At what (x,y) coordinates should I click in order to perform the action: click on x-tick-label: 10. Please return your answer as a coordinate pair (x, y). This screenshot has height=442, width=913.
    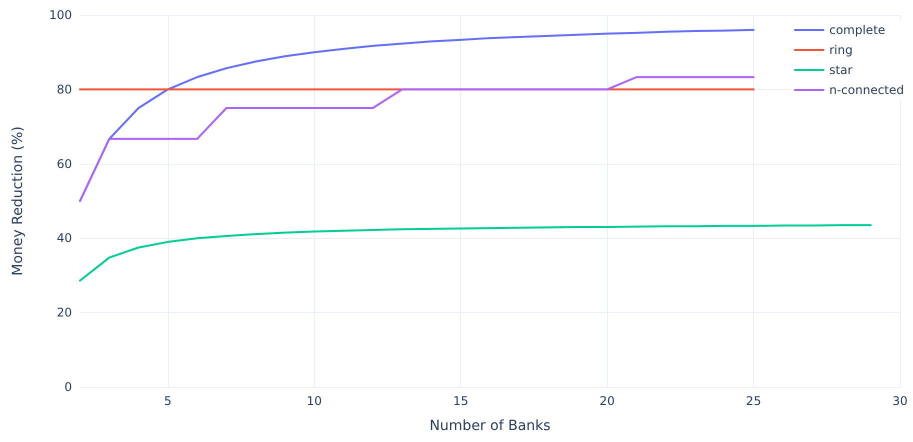
    Looking at the image, I should click on (314, 401).